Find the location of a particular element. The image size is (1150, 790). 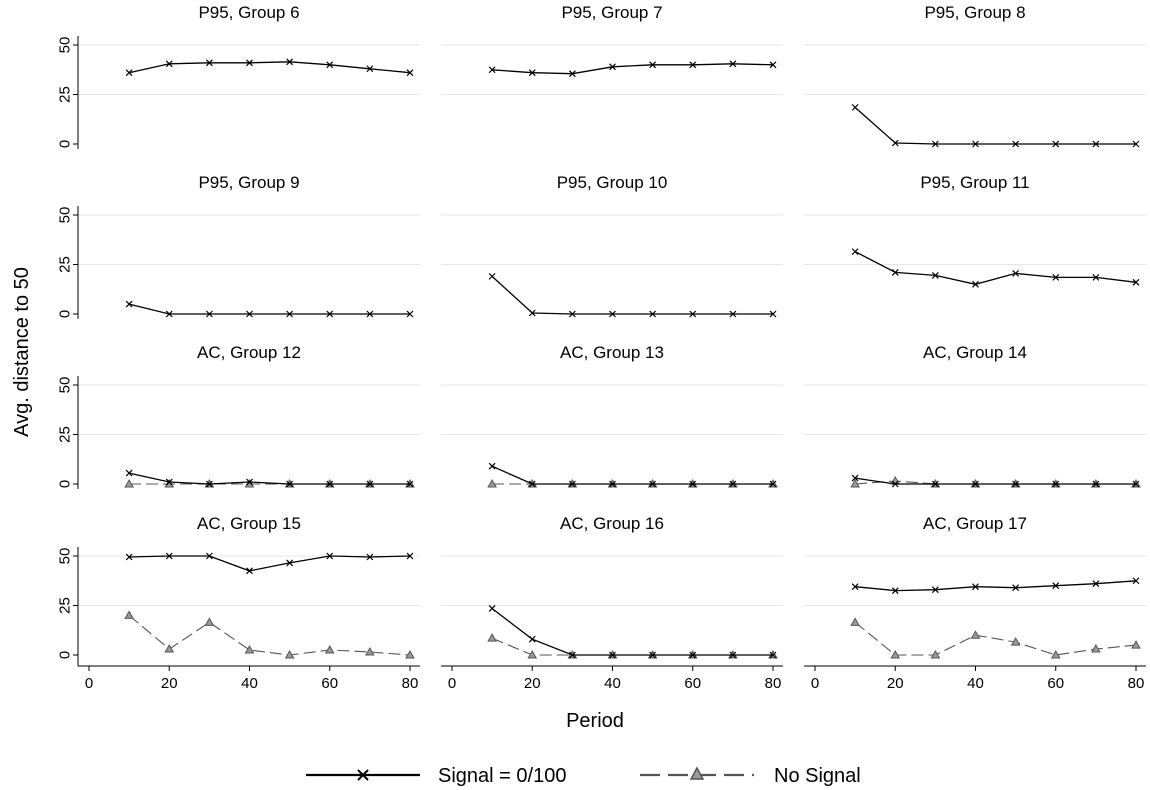

y-axis-title: Avg. distance to 50 is located at coordinates (22, 352).